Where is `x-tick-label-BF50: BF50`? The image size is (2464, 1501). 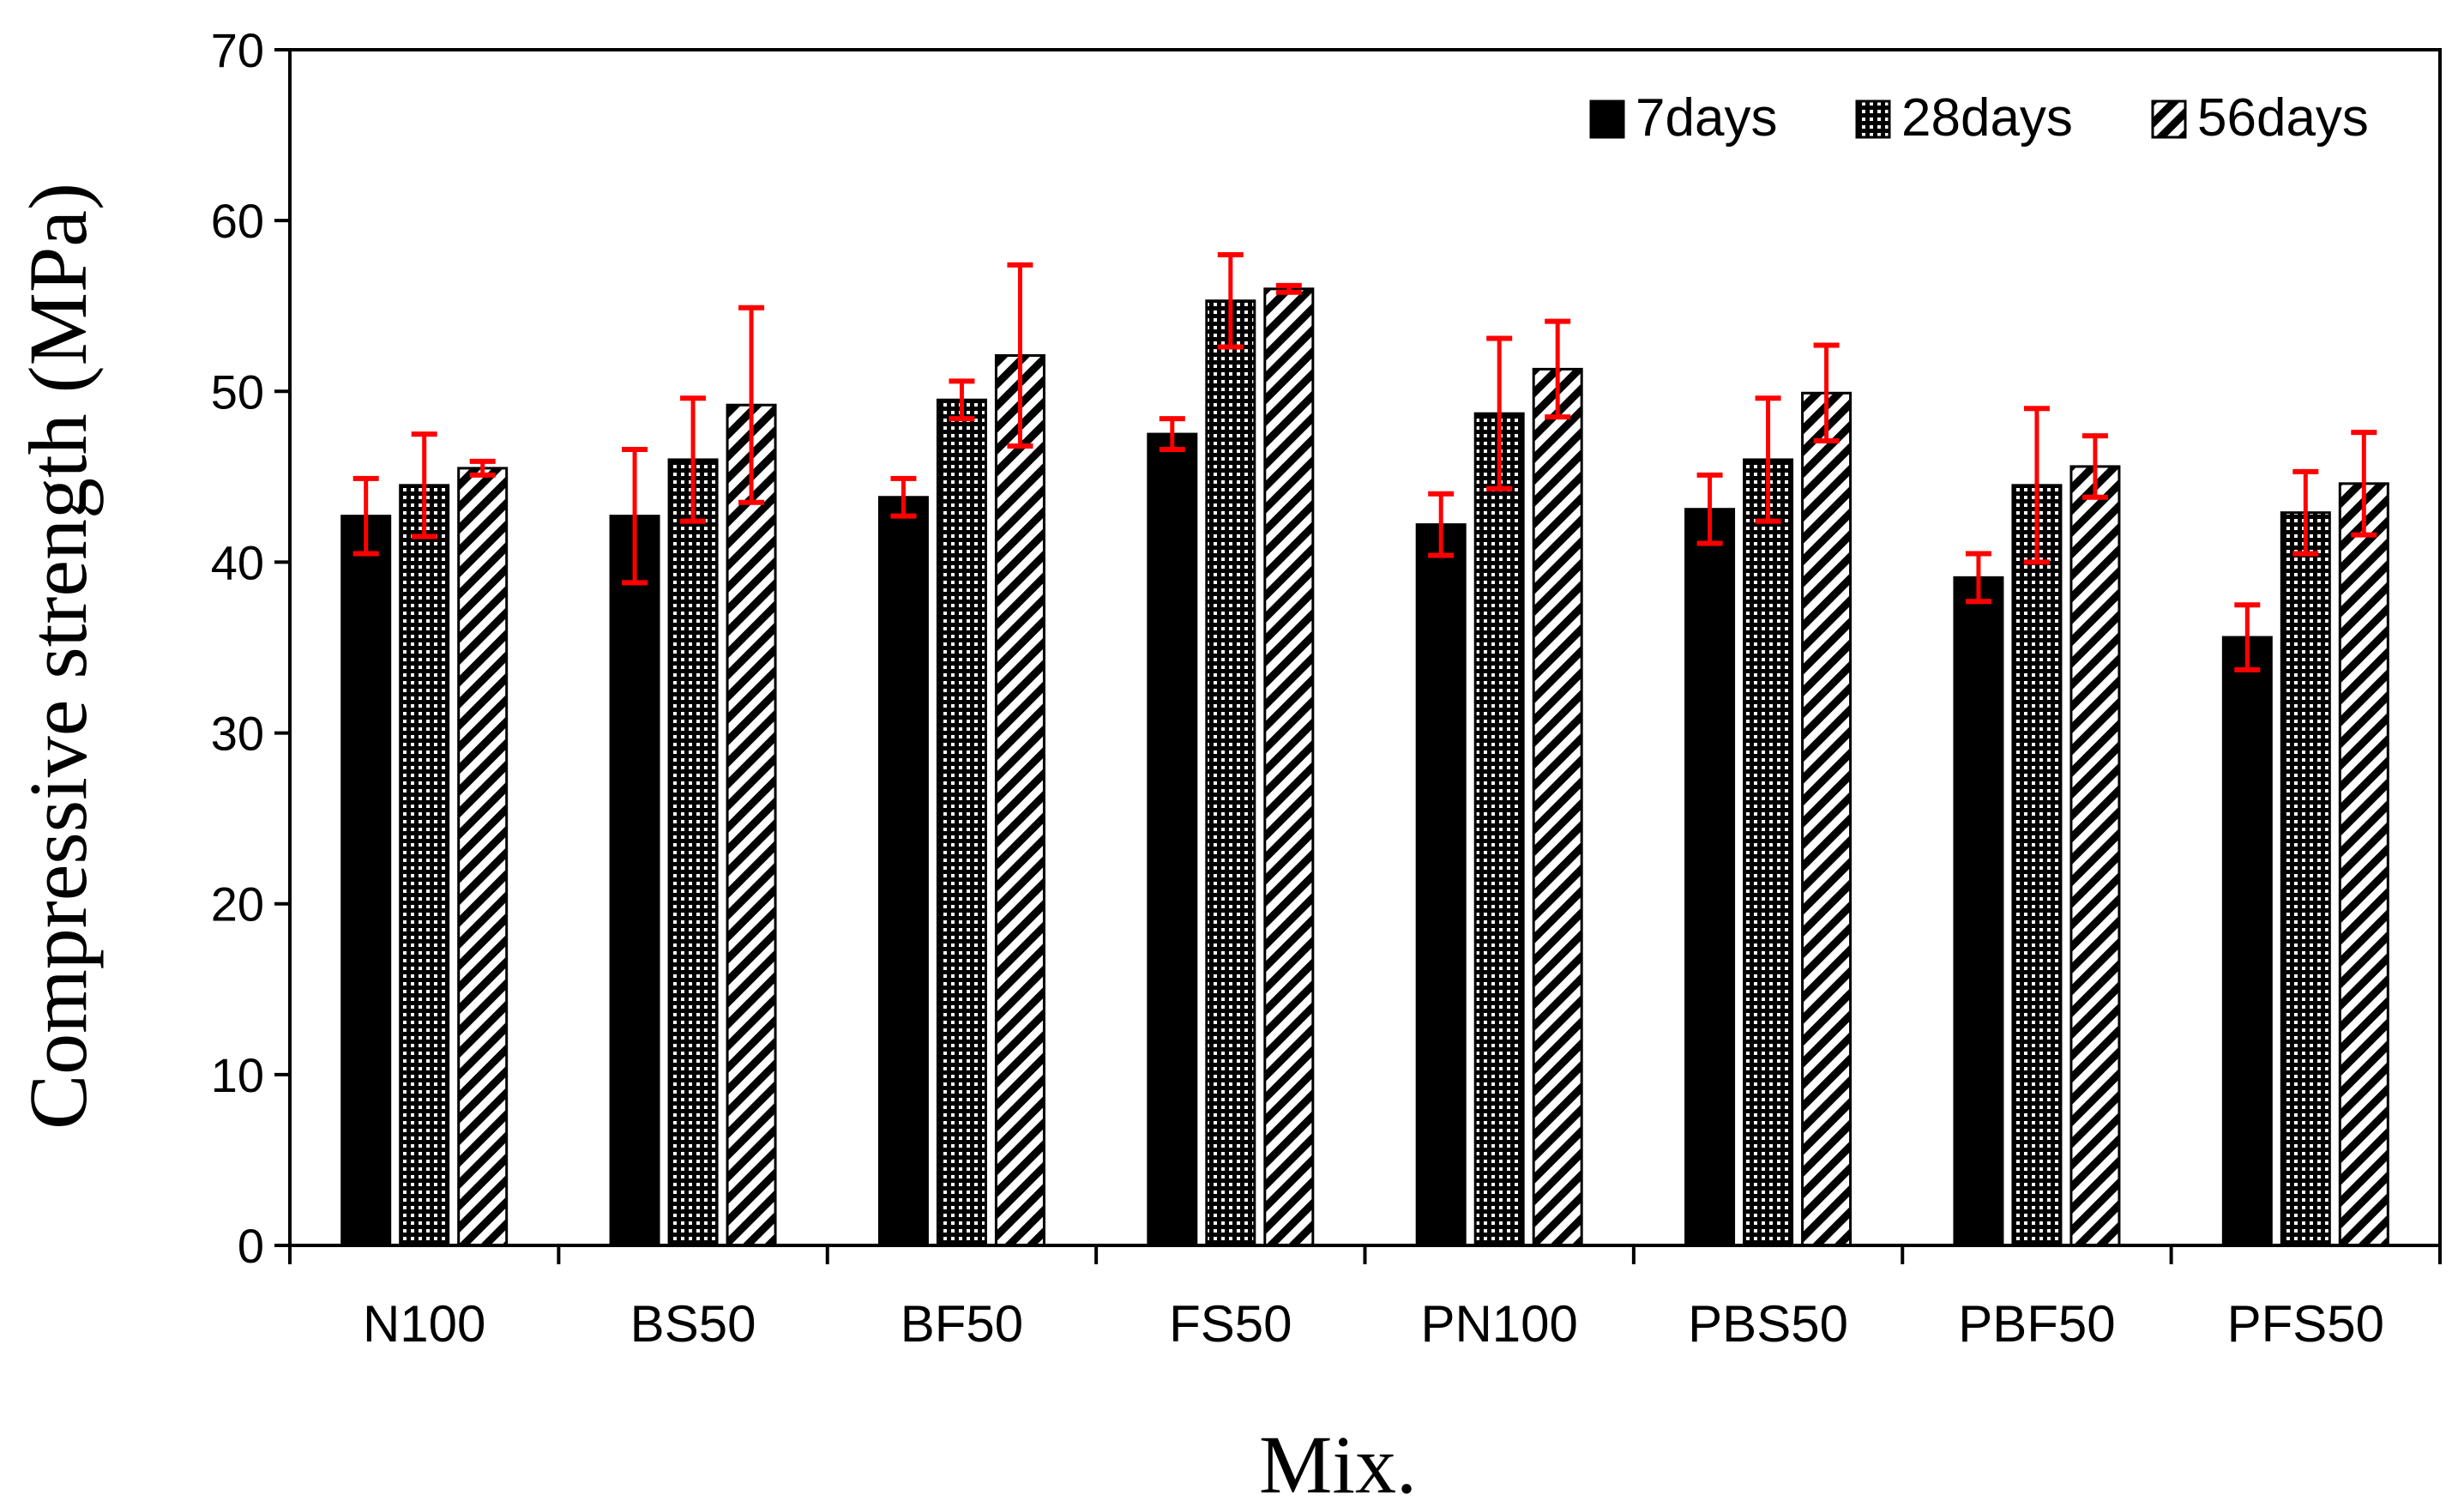
x-tick-label-BF50: BF50 is located at coordinates (962, 1324).